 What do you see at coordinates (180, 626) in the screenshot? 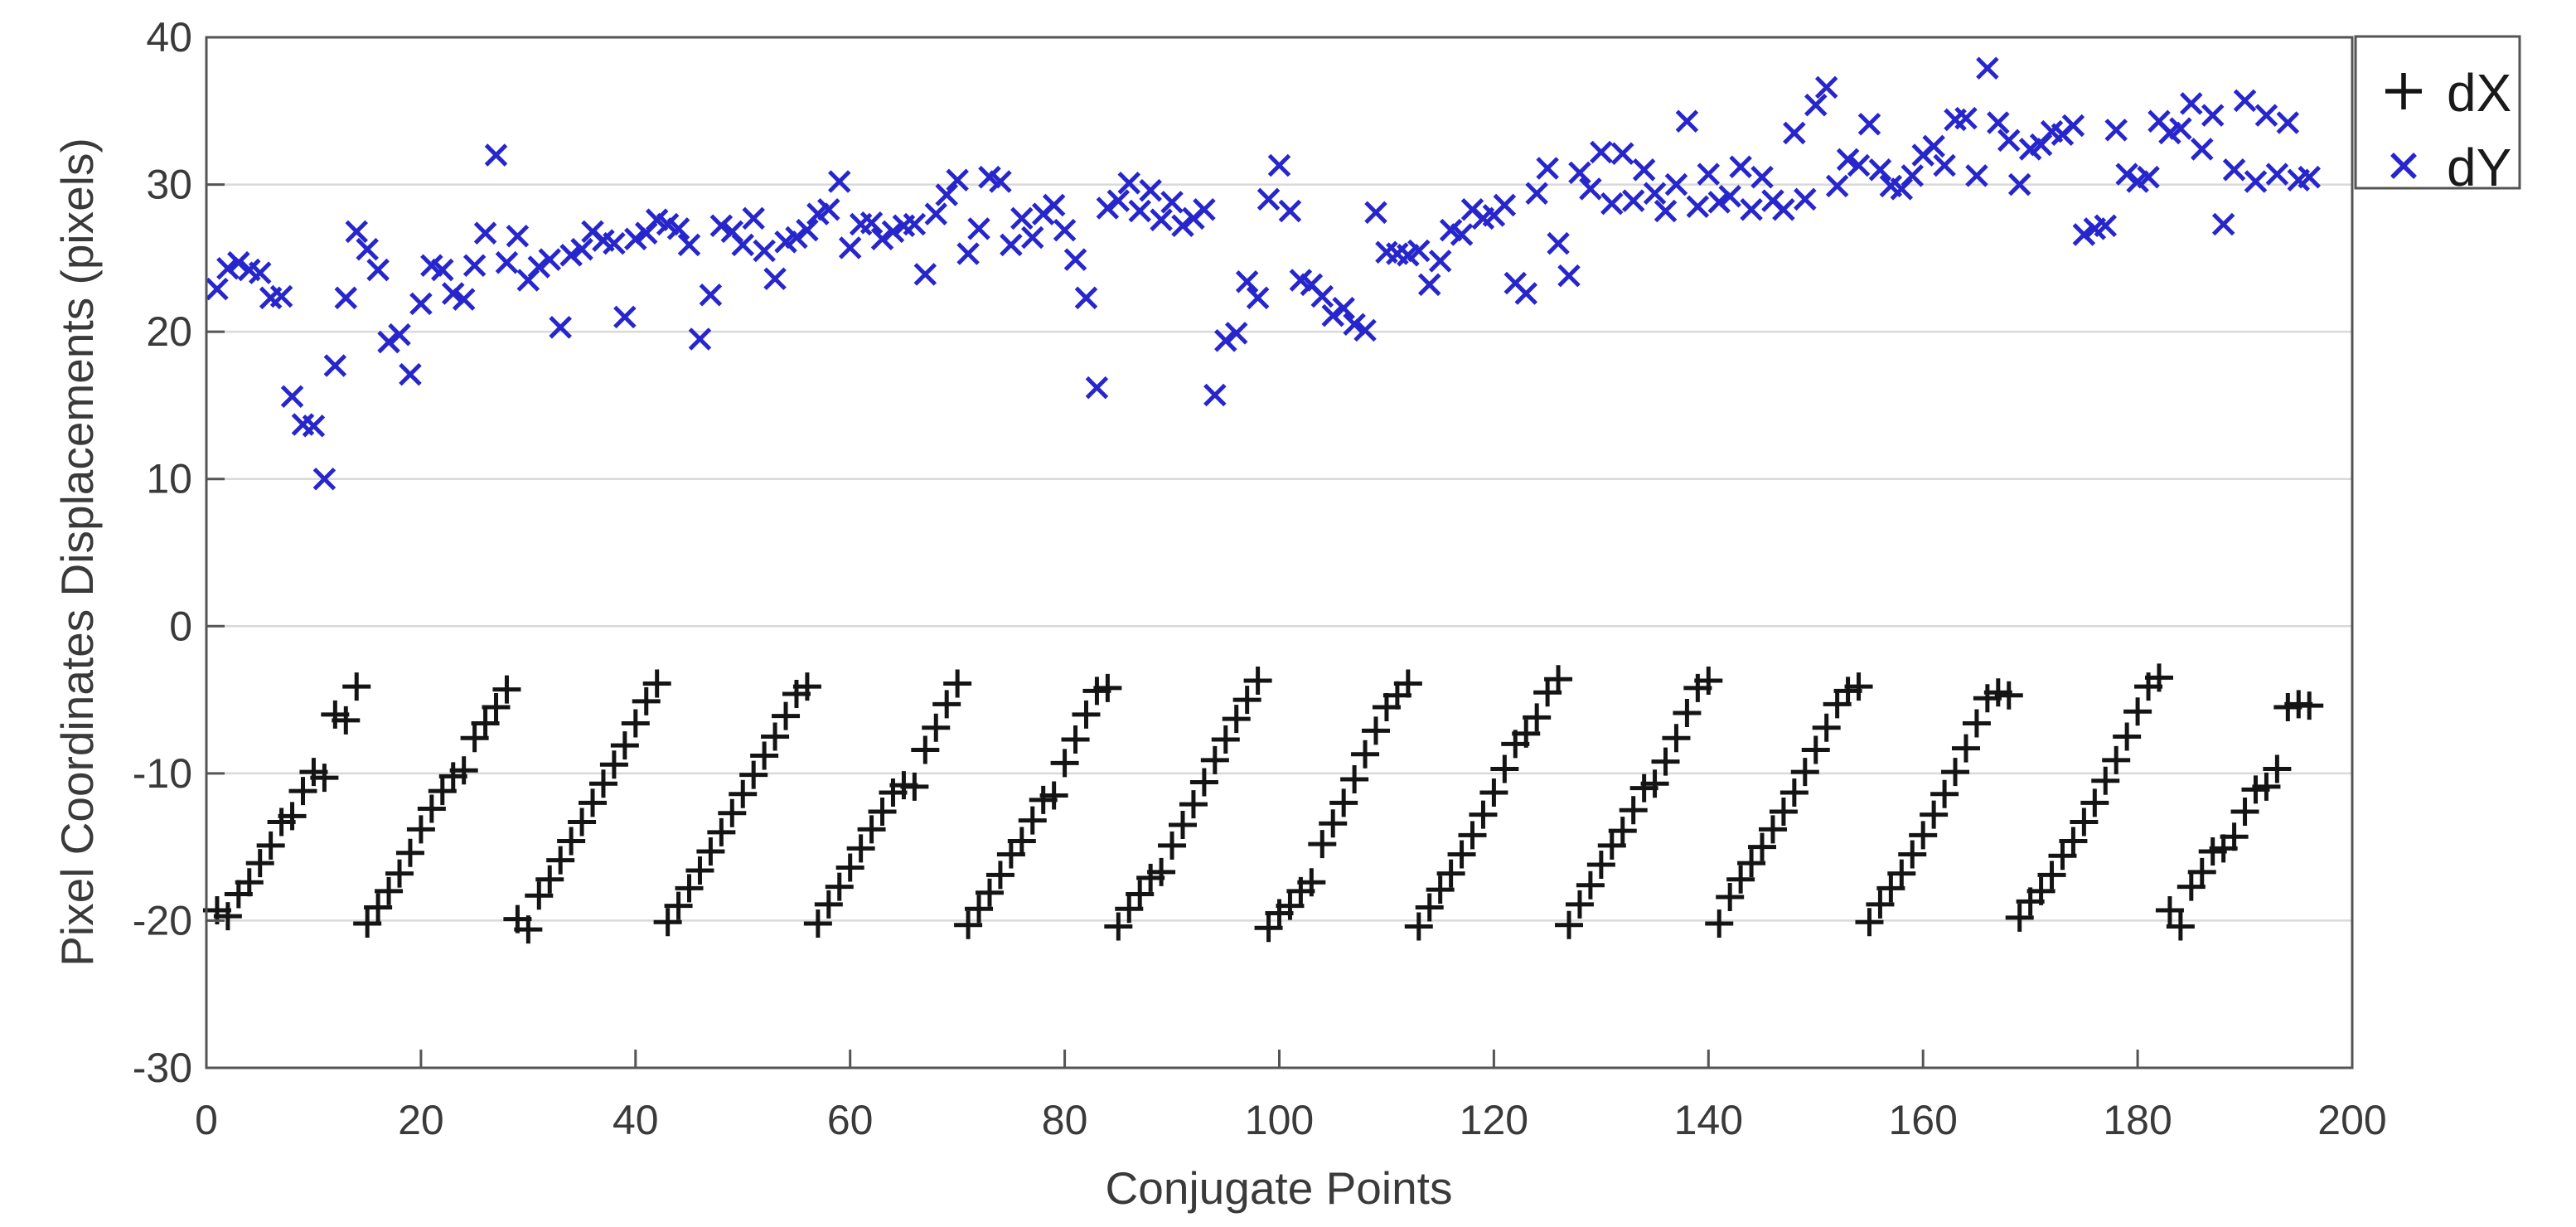
I see `y-tick-label: 0` at bounding box center [180, 626].